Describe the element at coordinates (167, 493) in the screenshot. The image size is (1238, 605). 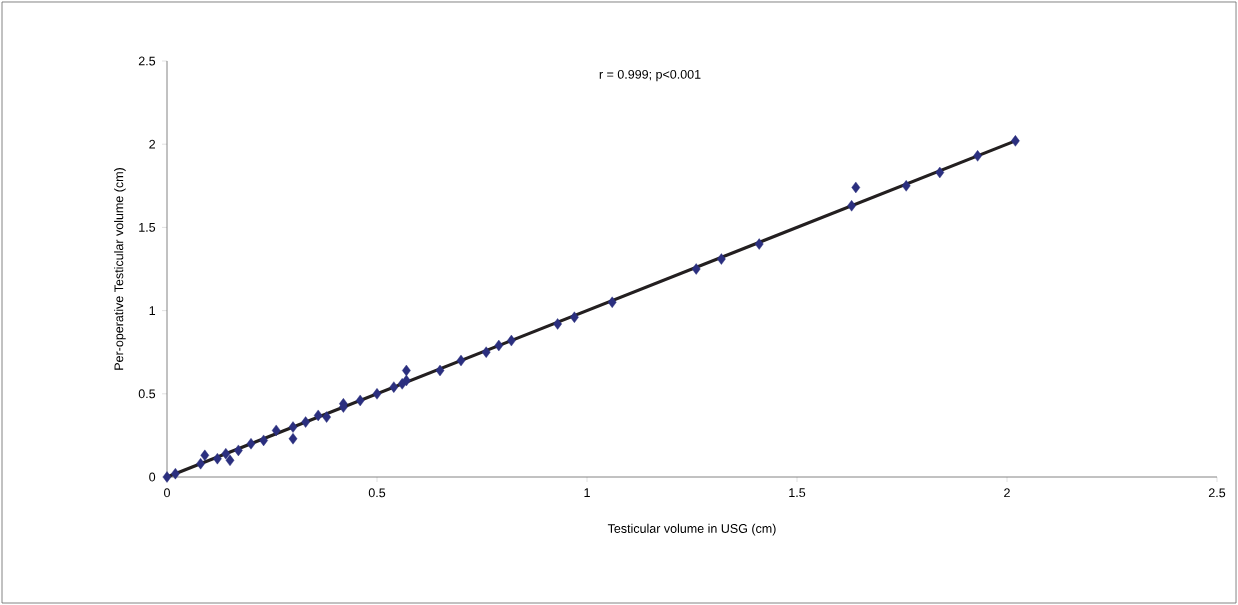
I see `x-tick-label: 0` at that location.